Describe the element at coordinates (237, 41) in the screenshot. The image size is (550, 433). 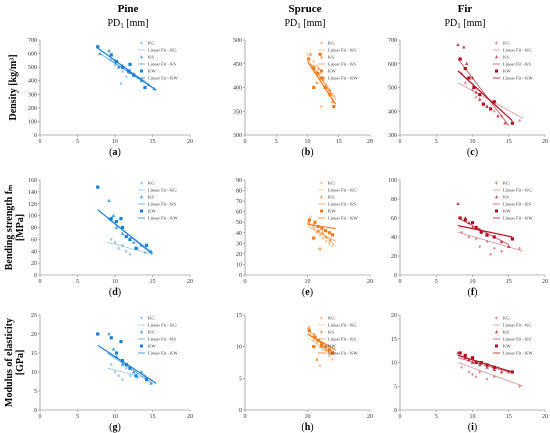
I see `y-tick-label: 500` at that location.